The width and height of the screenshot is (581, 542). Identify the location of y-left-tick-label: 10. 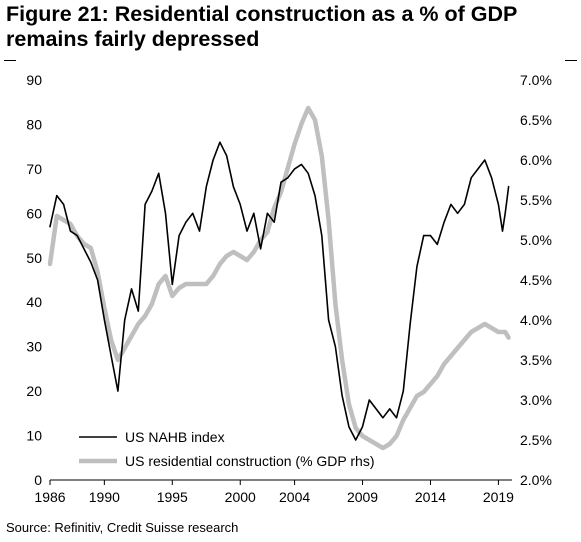
(34, 436).